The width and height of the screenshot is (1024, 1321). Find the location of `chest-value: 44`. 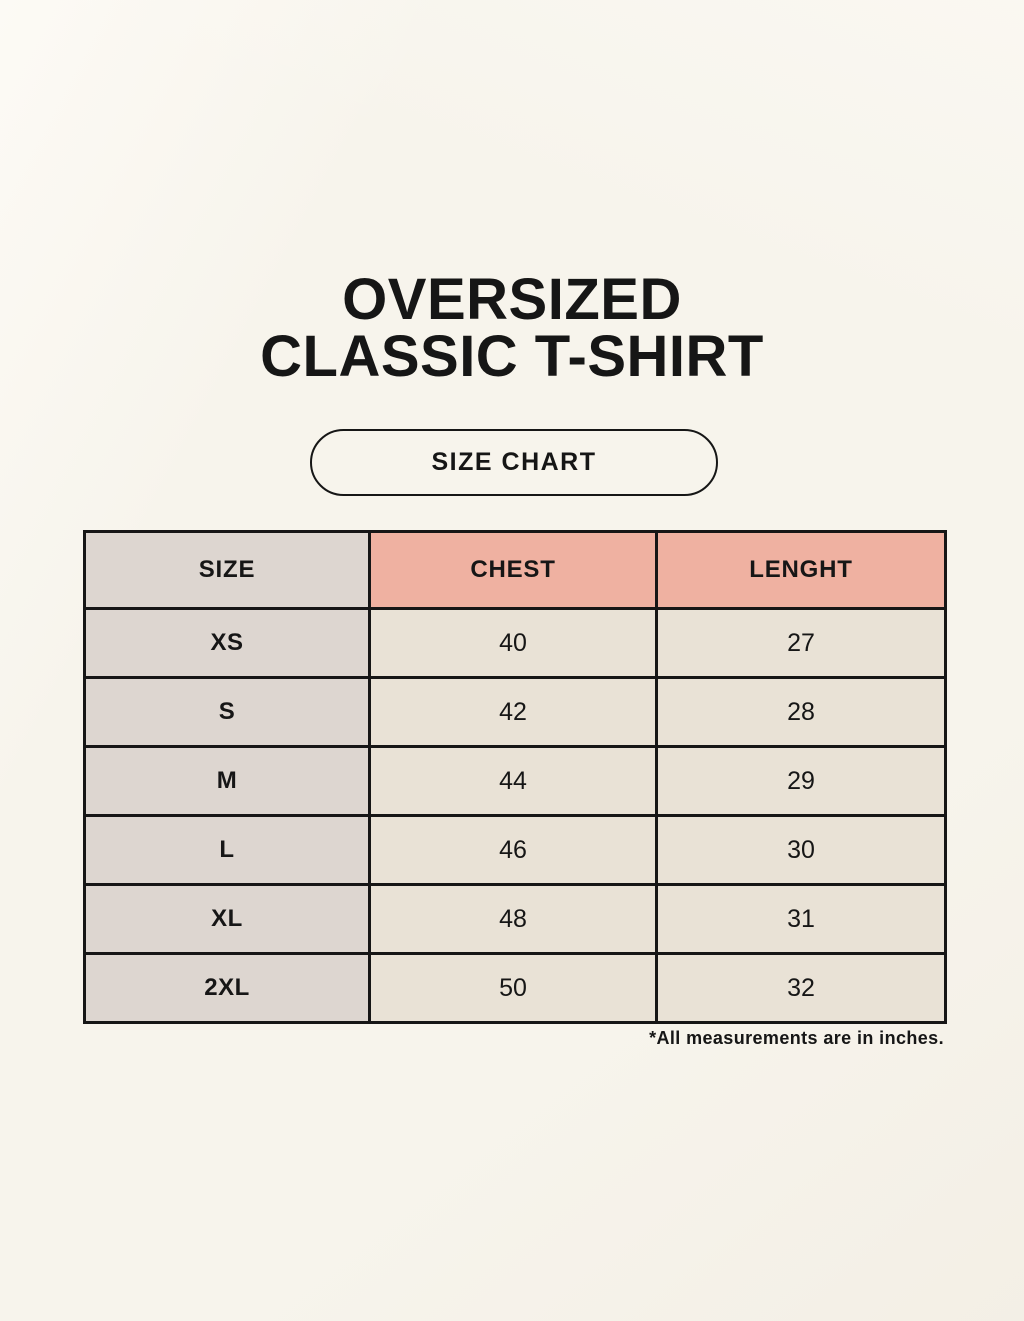

chest-value: 44 is located at coordinates (513, 781).